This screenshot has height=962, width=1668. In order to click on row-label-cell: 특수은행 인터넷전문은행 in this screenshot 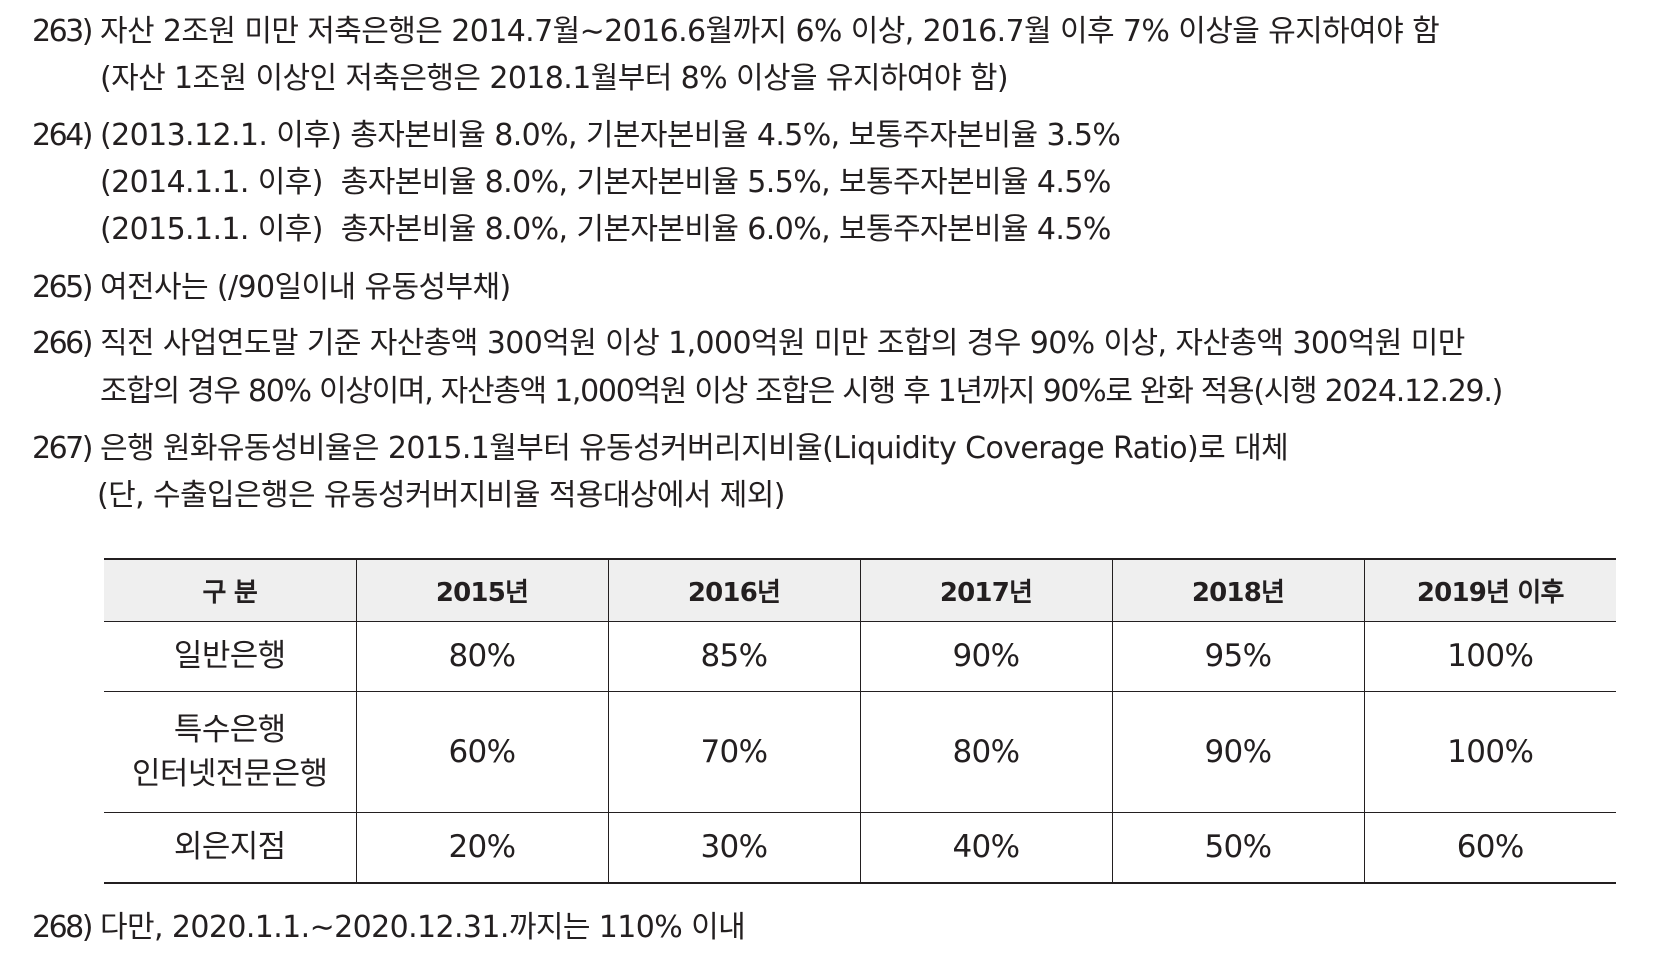, I will do `click(230, 752)`.